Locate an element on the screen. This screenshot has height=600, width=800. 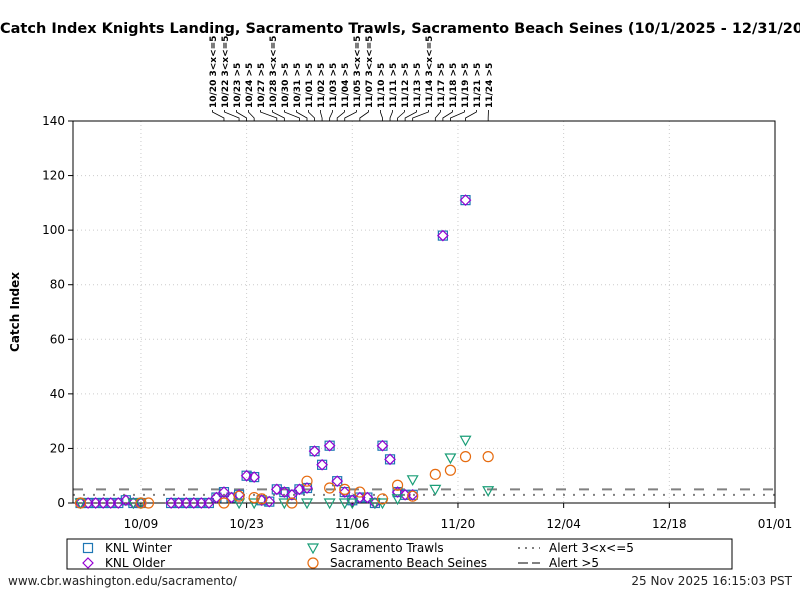
legend-item: KNL Older is located at coordinates (123, 563).